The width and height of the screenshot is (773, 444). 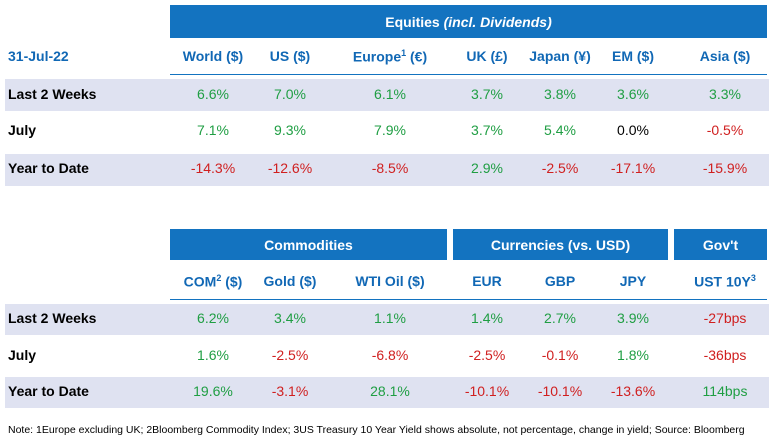 I want to click on table1-cell: 6.6%, so click(x=213, y=94).